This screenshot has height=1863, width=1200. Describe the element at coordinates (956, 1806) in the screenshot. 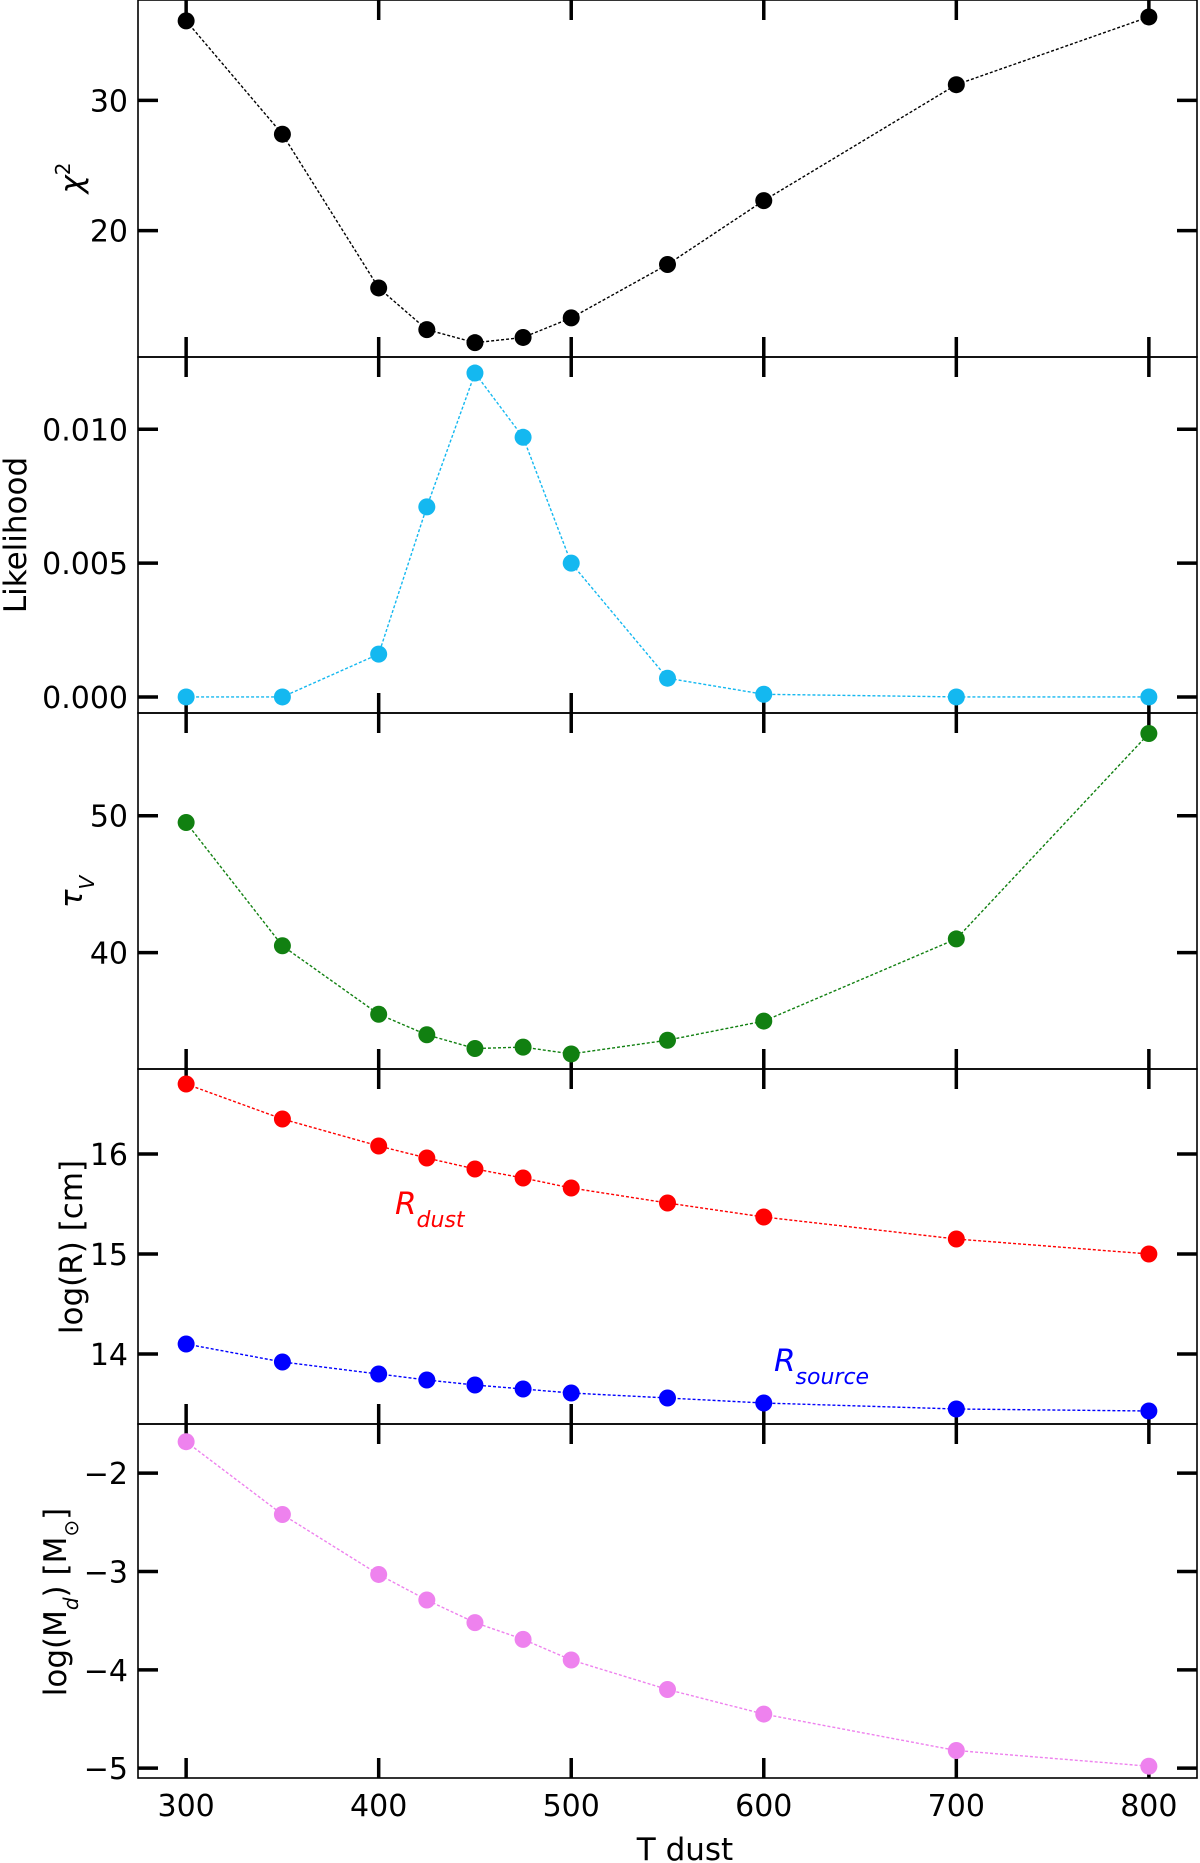

I see `x-tick-label: 700` at that location.